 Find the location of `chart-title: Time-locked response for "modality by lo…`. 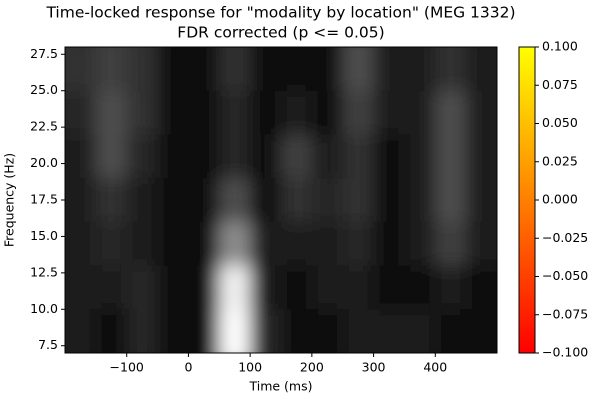

chart-title: Time-locked response for "modality by lo… is located at coordinates (280, 13).